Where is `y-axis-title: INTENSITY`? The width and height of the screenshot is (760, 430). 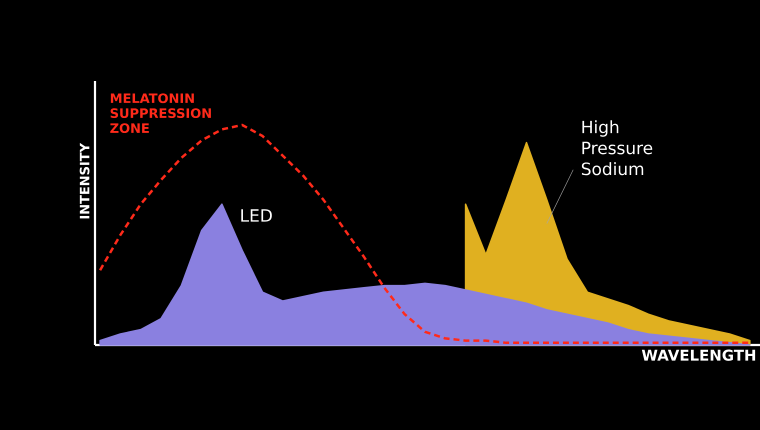 y-axis-title: INTENSITY is located at coordinates (85, 180).